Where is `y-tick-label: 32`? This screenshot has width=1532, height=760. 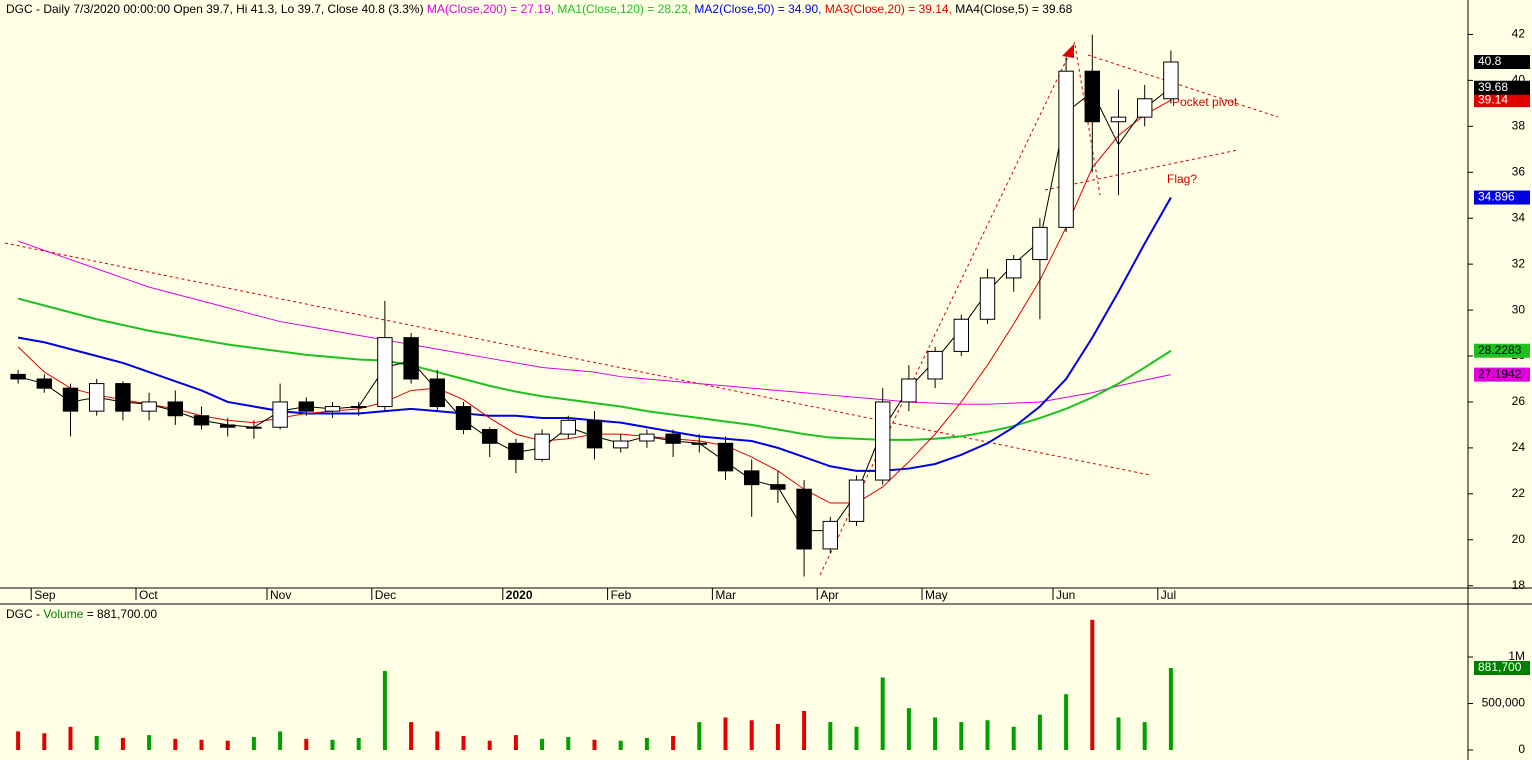
y-tick-label: 32 is located at coordinates (1519, 263).